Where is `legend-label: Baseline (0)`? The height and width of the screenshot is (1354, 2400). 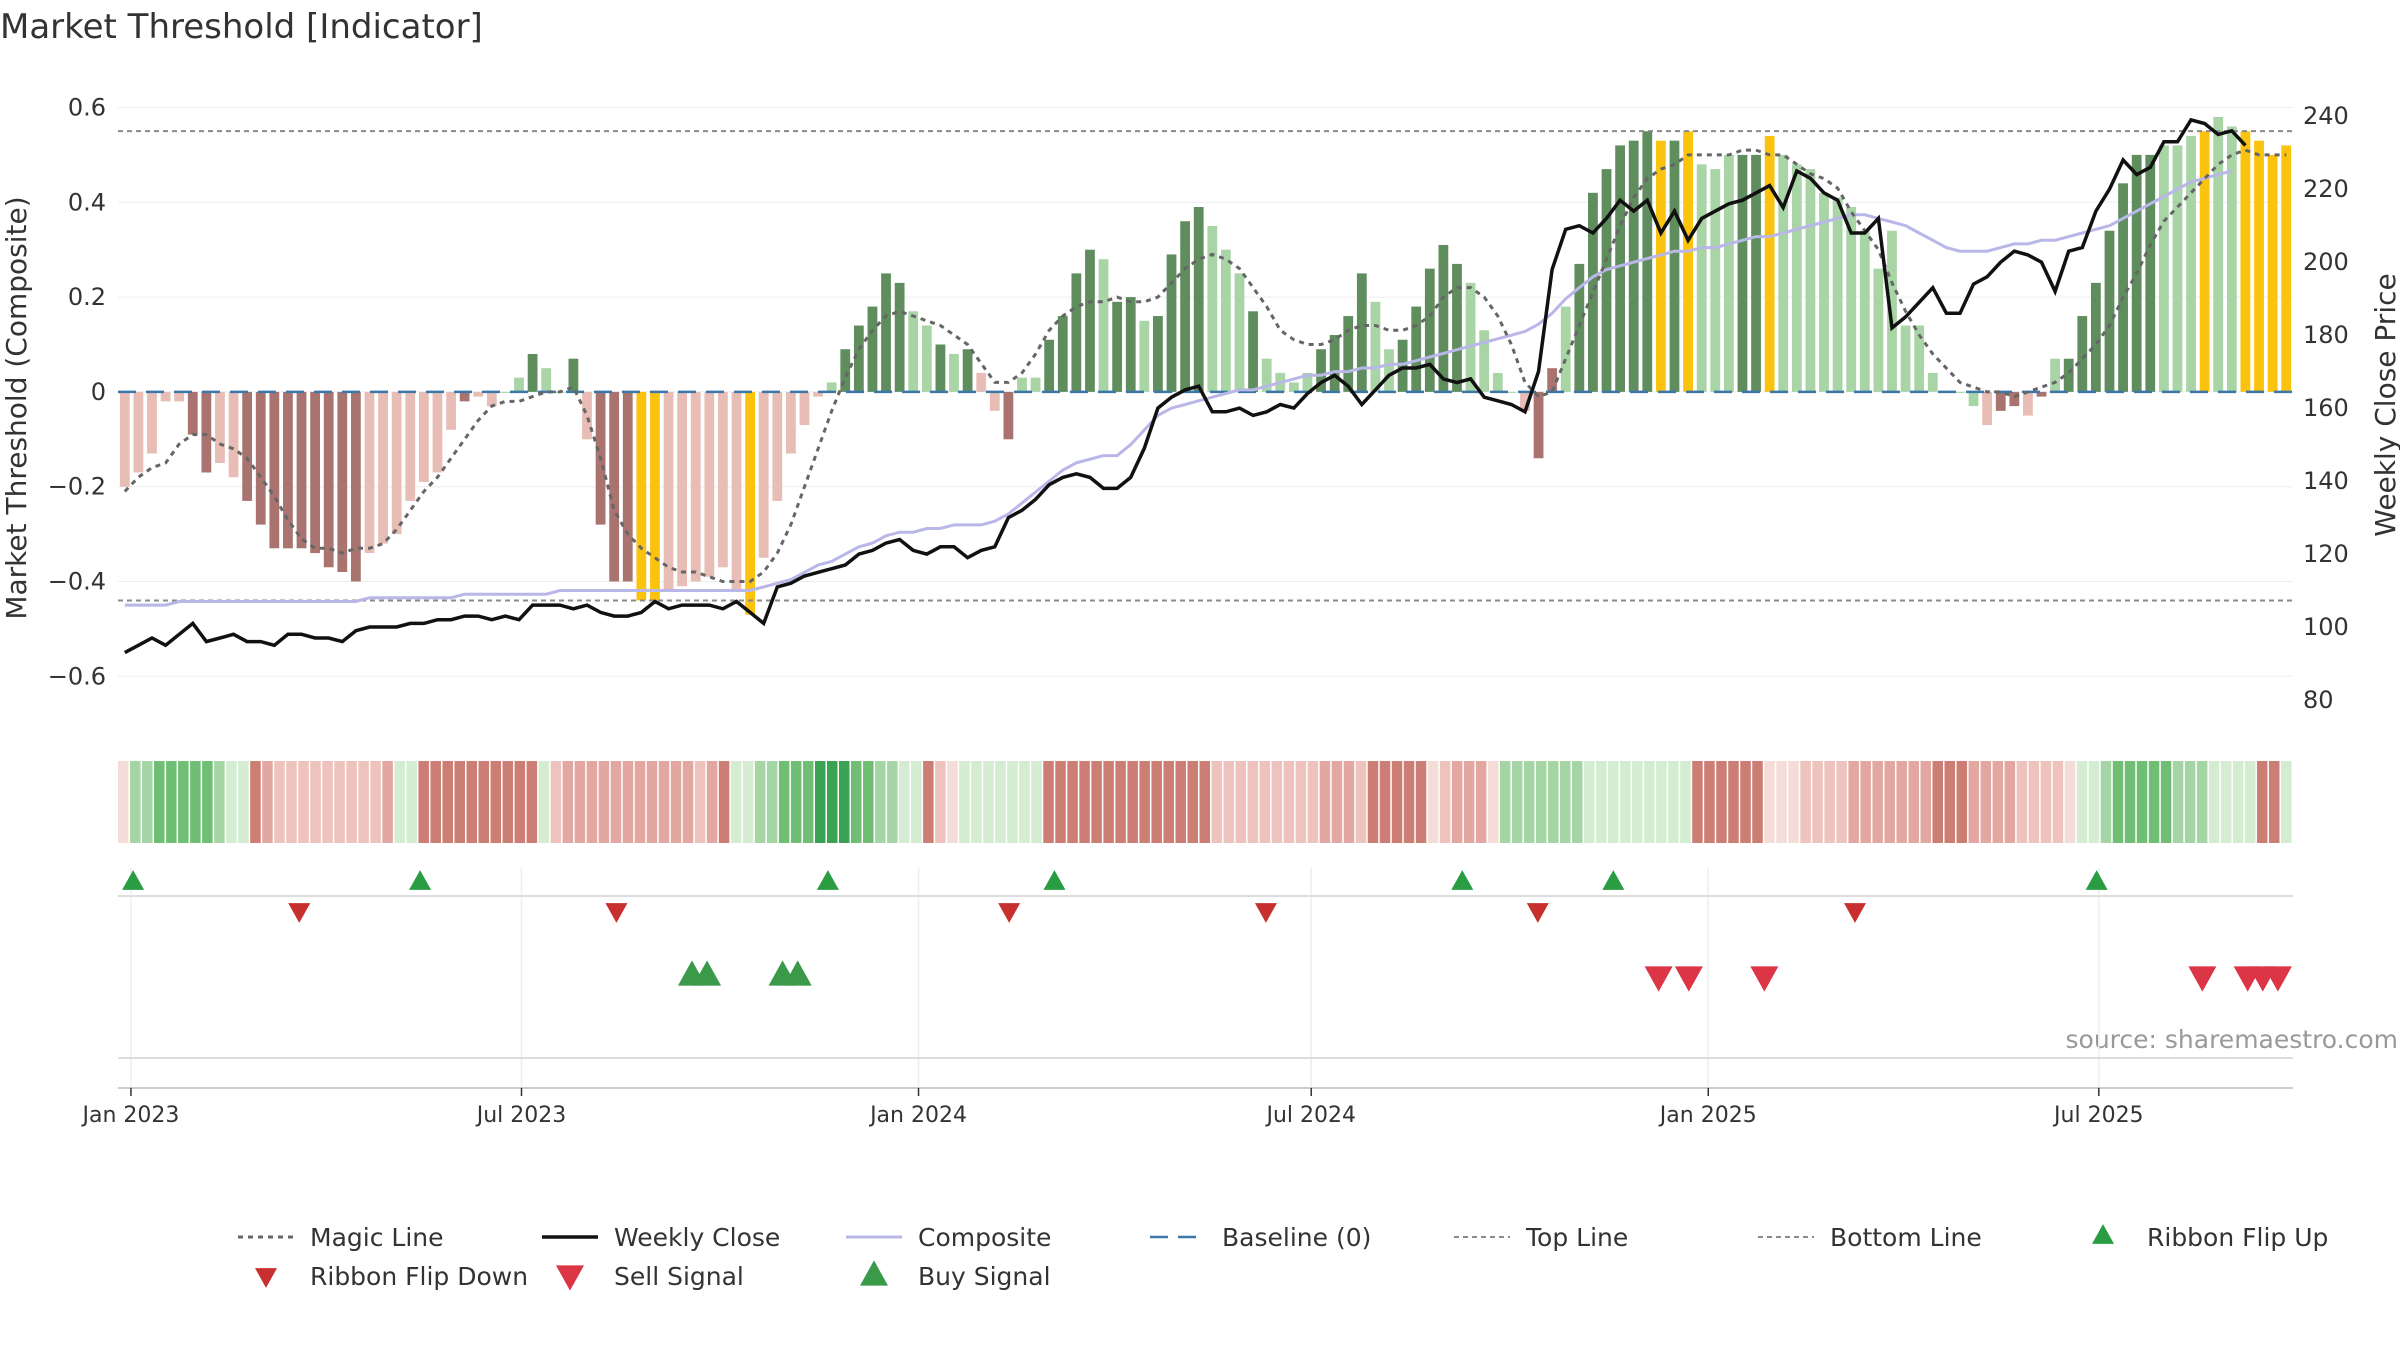
legend-label: Baseline (0) is located at coordinates (1296, 1237).